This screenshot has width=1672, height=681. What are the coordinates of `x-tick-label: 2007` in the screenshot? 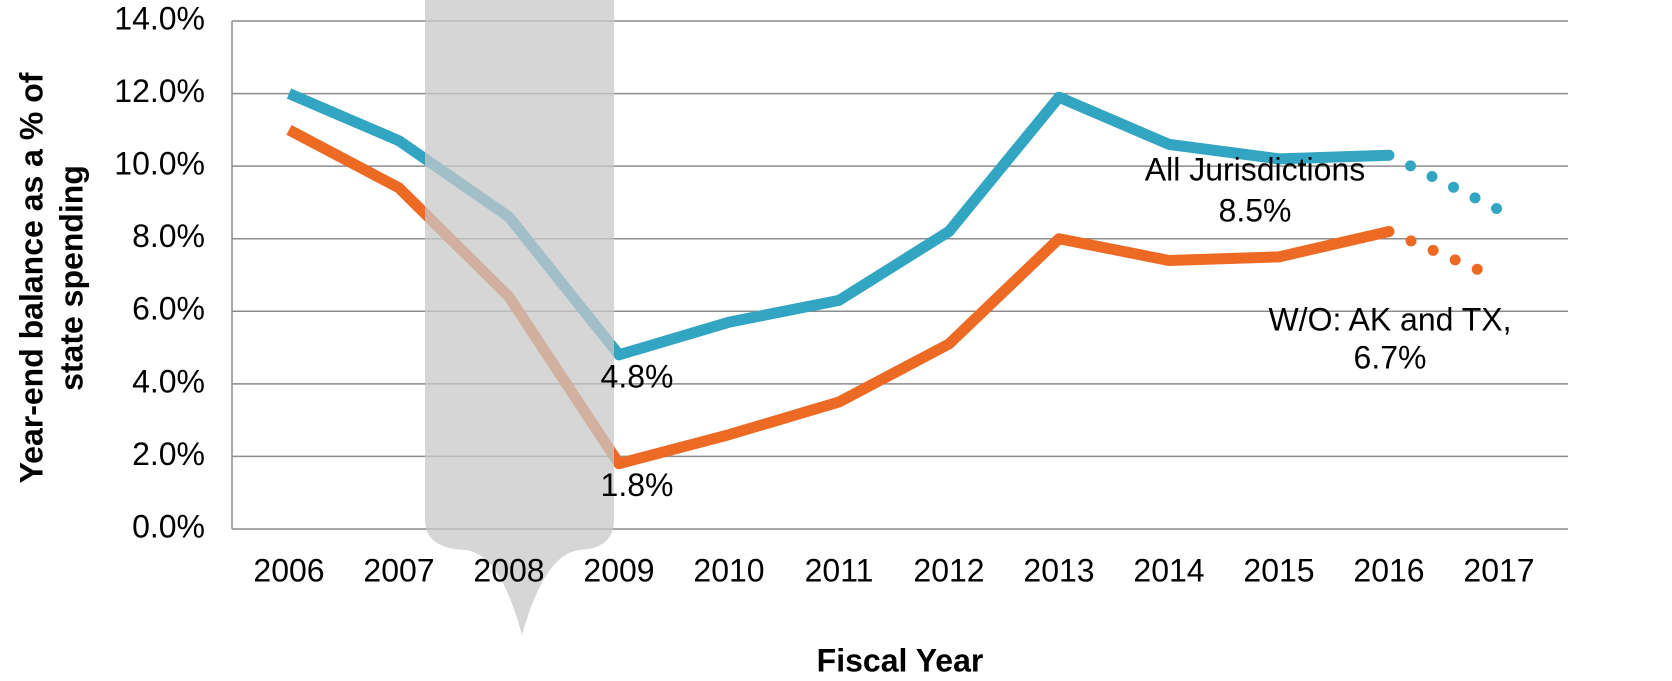 It's located at (398, 570).